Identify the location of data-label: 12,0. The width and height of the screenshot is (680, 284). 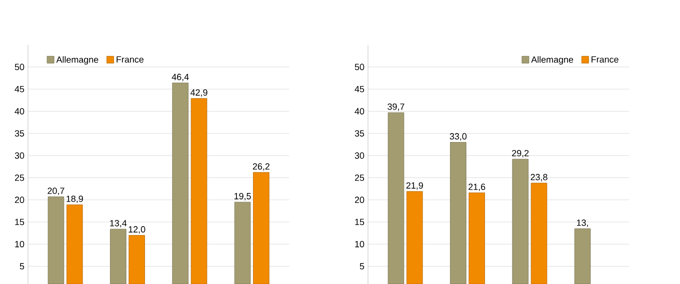
(137, 230).